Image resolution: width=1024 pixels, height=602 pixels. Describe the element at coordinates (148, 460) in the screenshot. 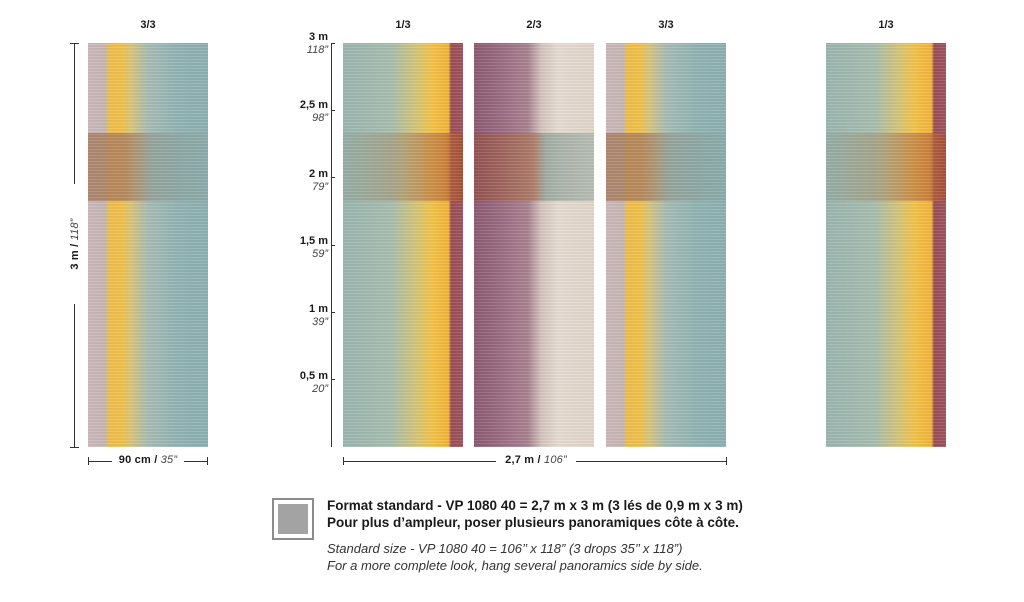

I see `single-width-label: 90 cm / 35”` at that location.